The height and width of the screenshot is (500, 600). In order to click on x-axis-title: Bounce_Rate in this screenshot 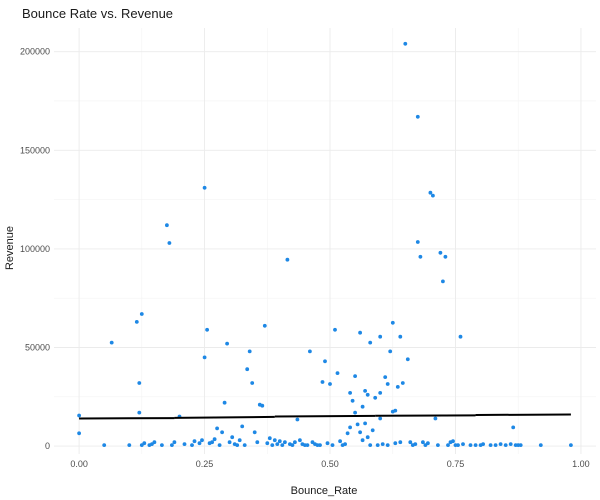, I will do `click(324, 491)`.